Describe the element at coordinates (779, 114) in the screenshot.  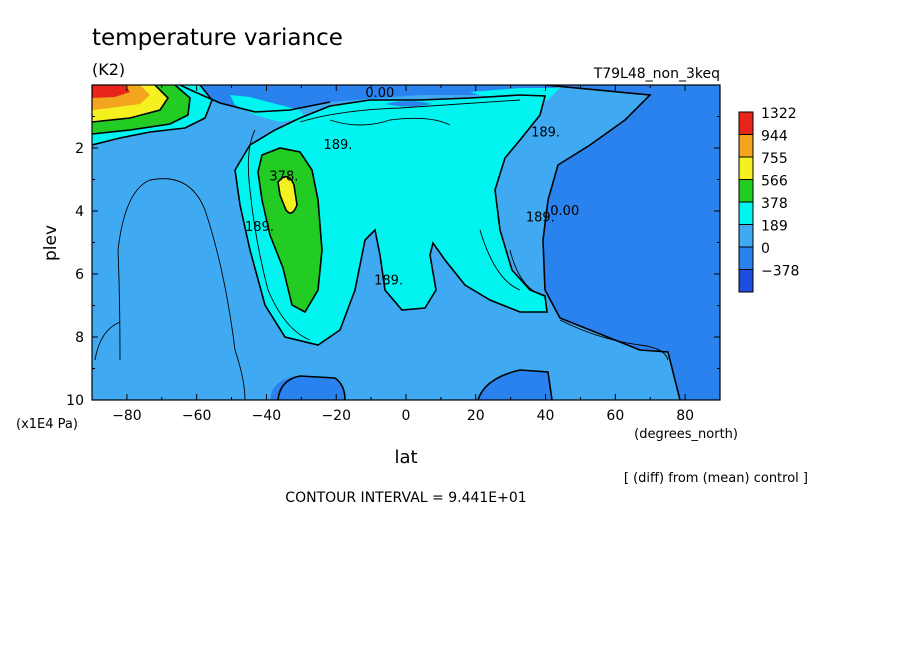
I see `colorbar-label: 1322` at that location.